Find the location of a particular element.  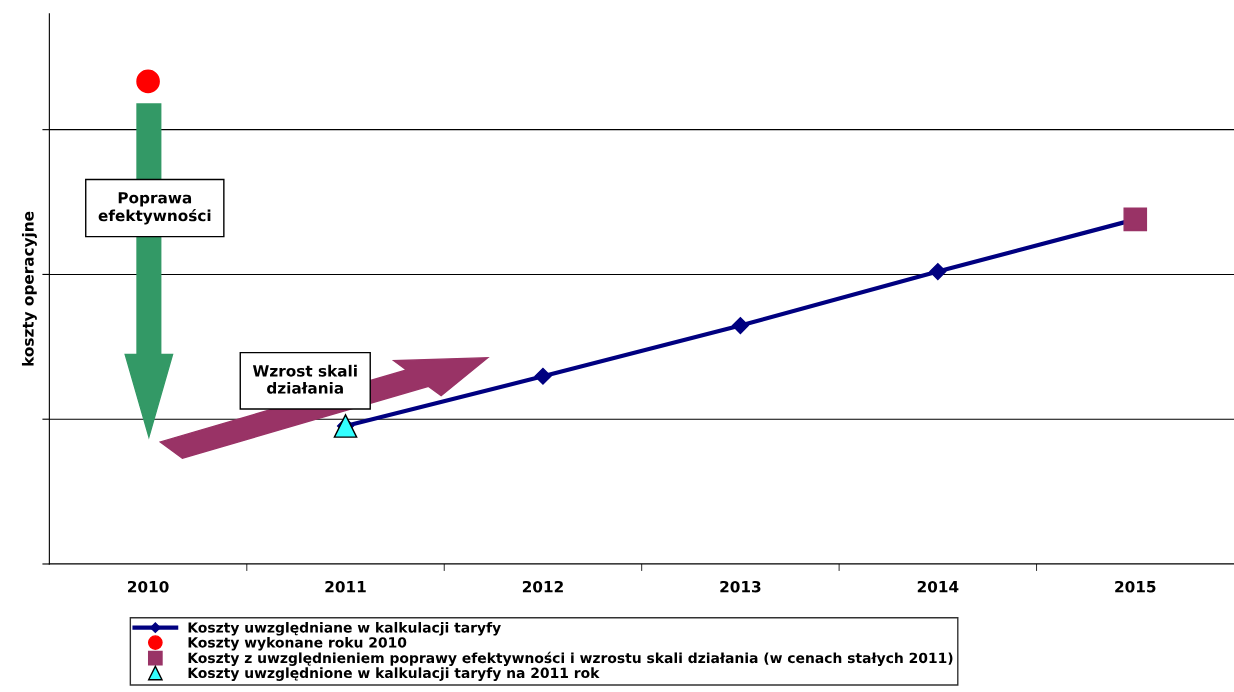

x-tick-label: 2015 is located at coordinates (1135, 586).